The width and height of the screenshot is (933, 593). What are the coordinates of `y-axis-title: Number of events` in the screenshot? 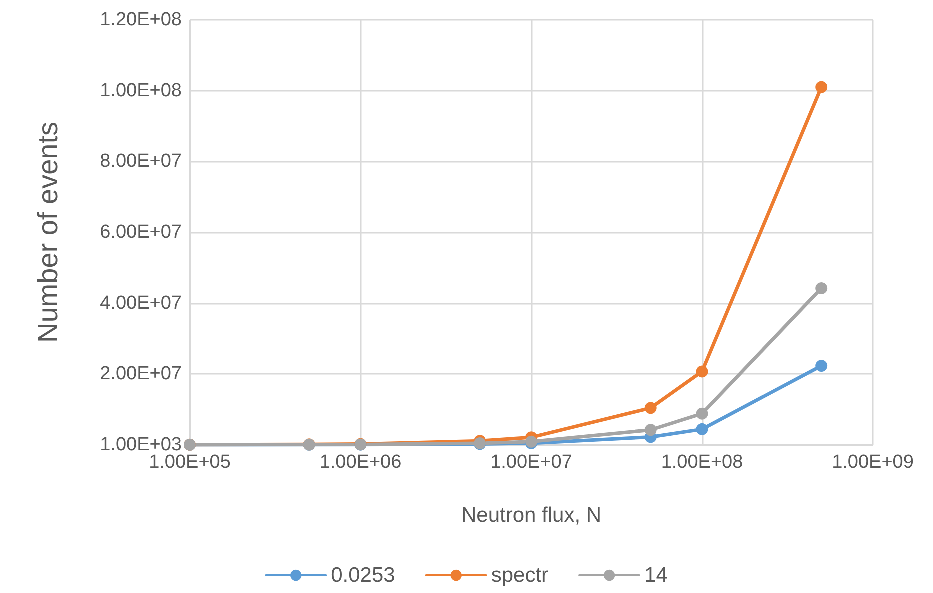 It's located at (48, 232).